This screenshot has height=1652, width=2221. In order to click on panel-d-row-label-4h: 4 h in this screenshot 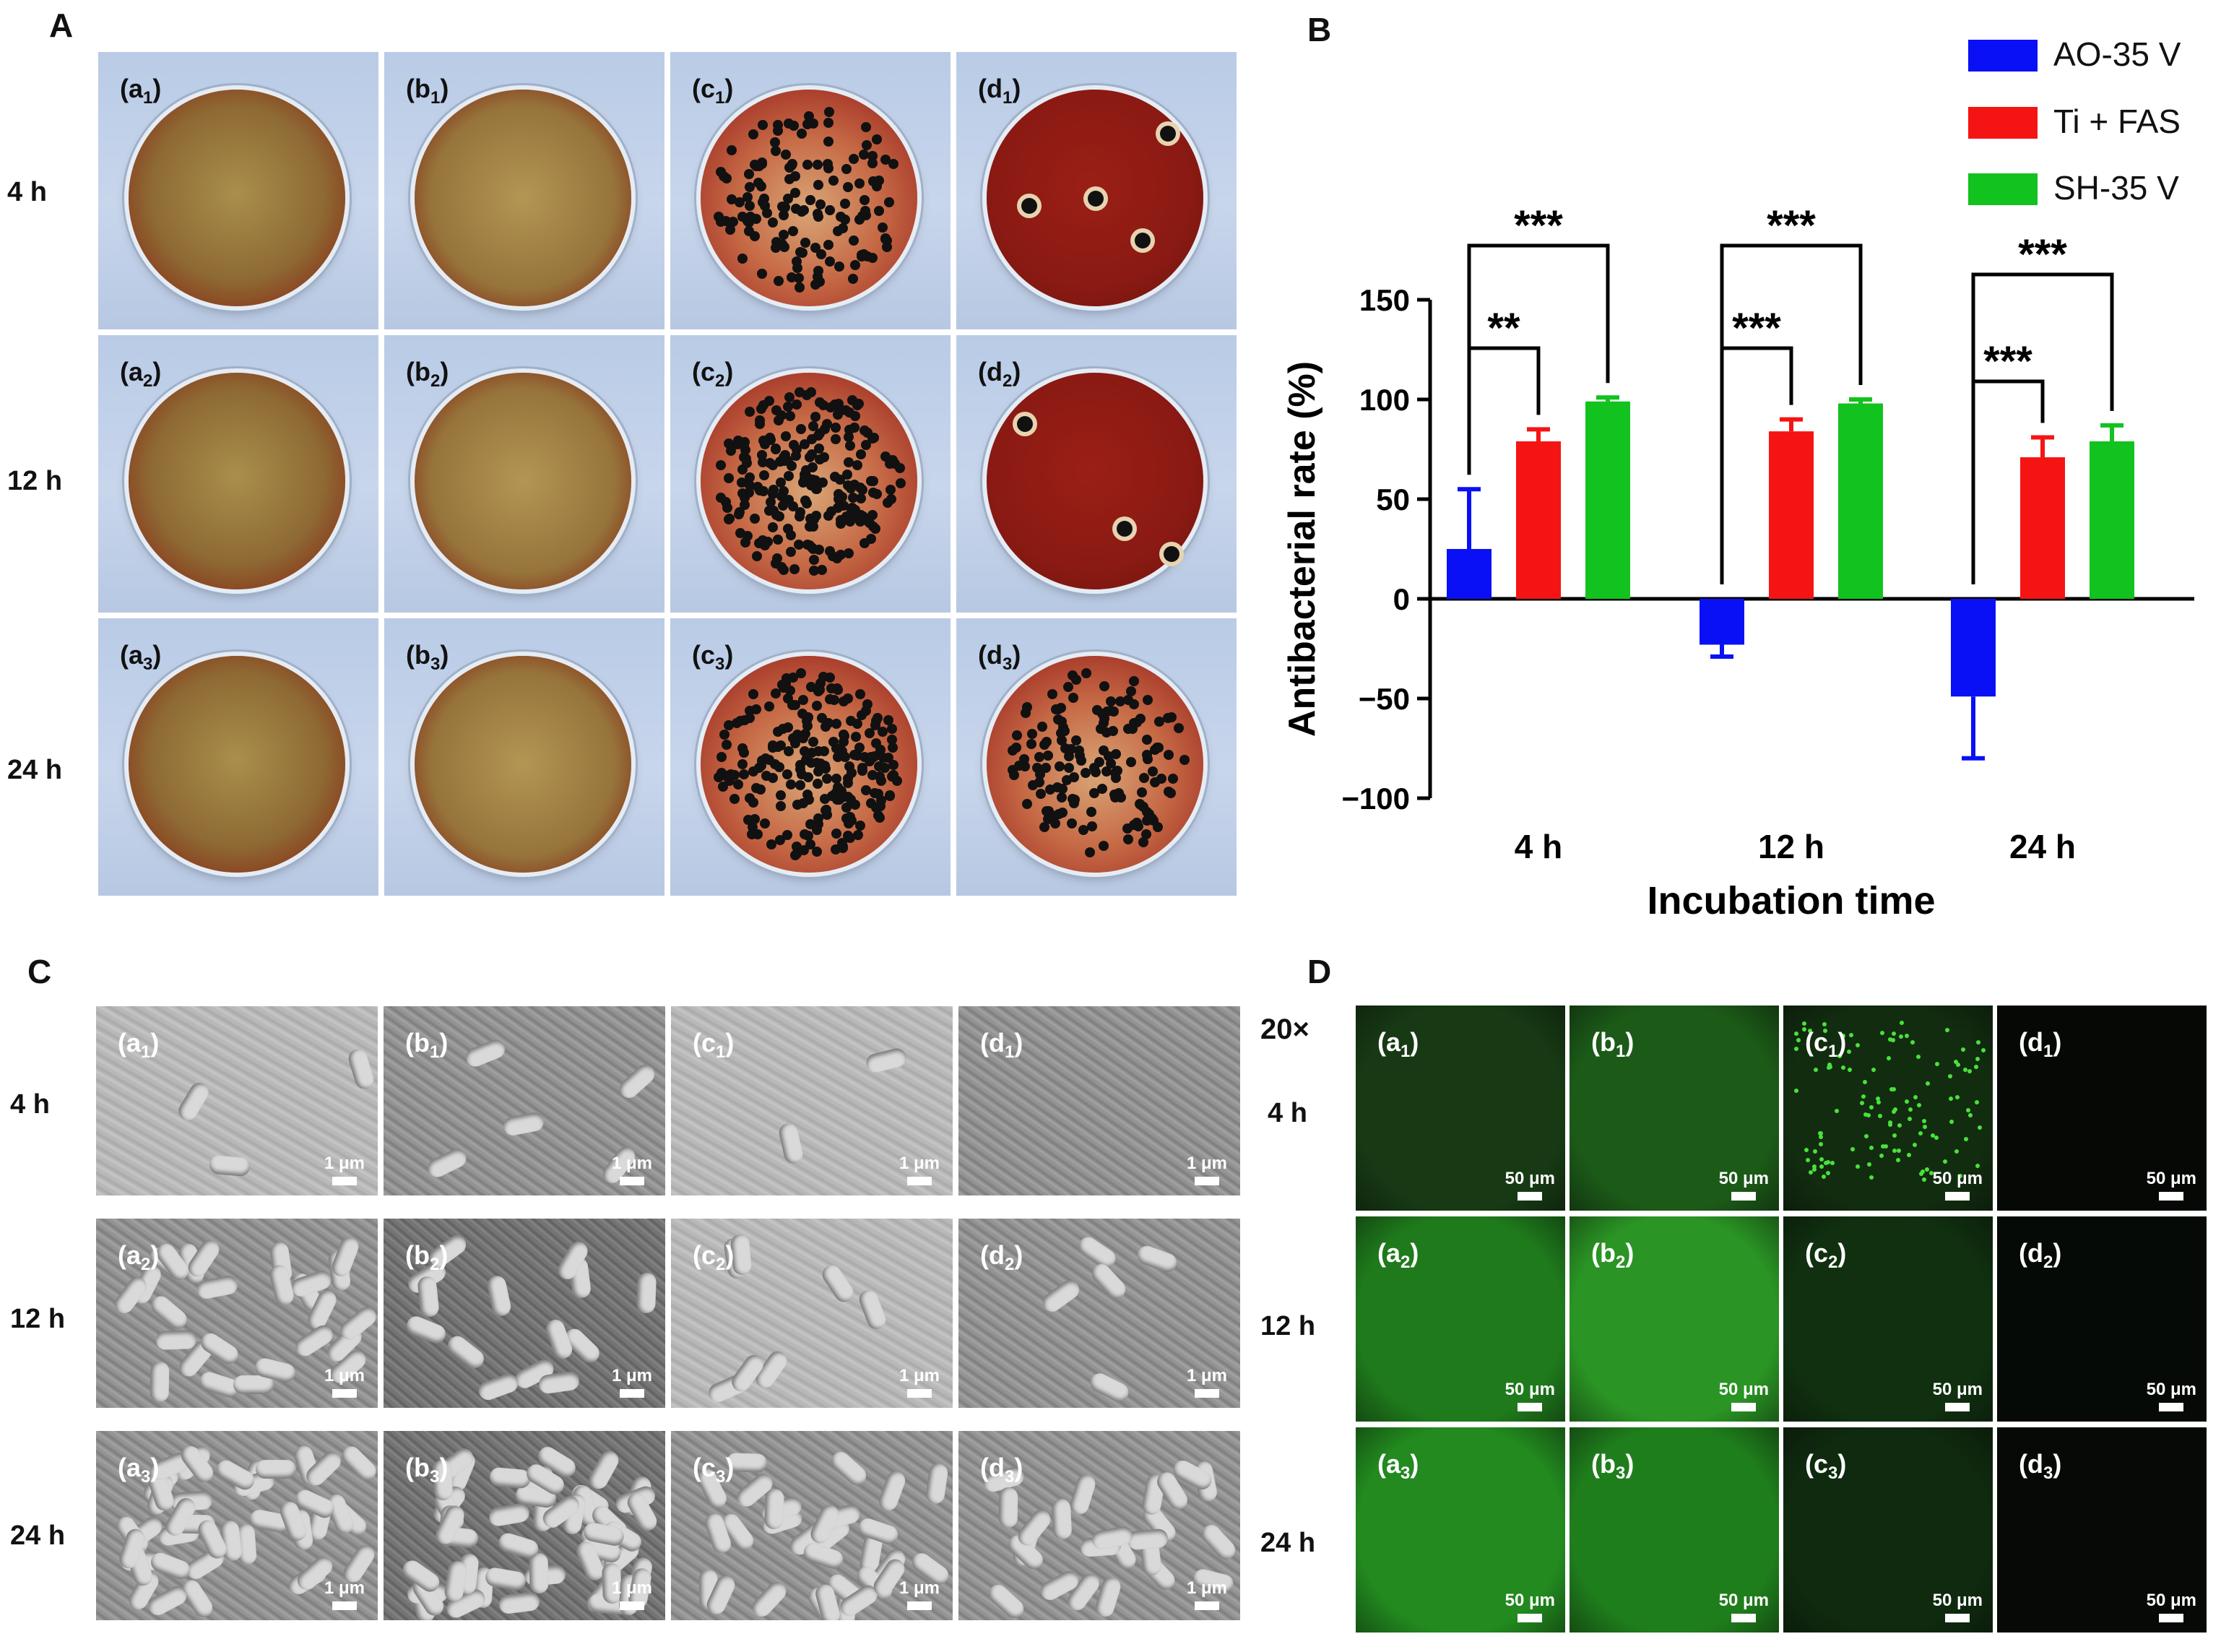, I will do `click(1287, 1113)`.